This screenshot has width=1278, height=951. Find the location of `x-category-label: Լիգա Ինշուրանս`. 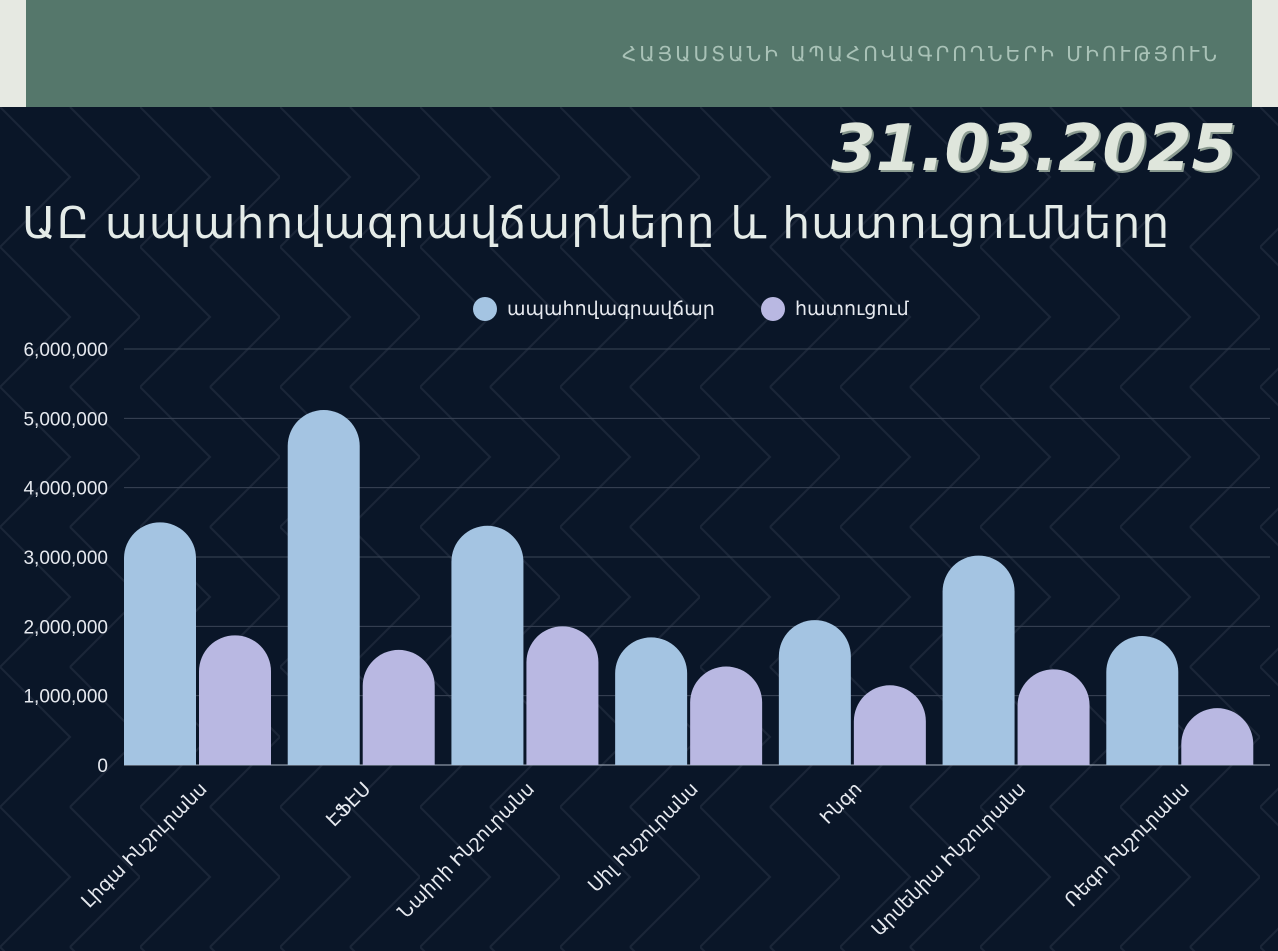

x-category-label: Լիգա Ինշուրանս is located at coordinates (145, 846).